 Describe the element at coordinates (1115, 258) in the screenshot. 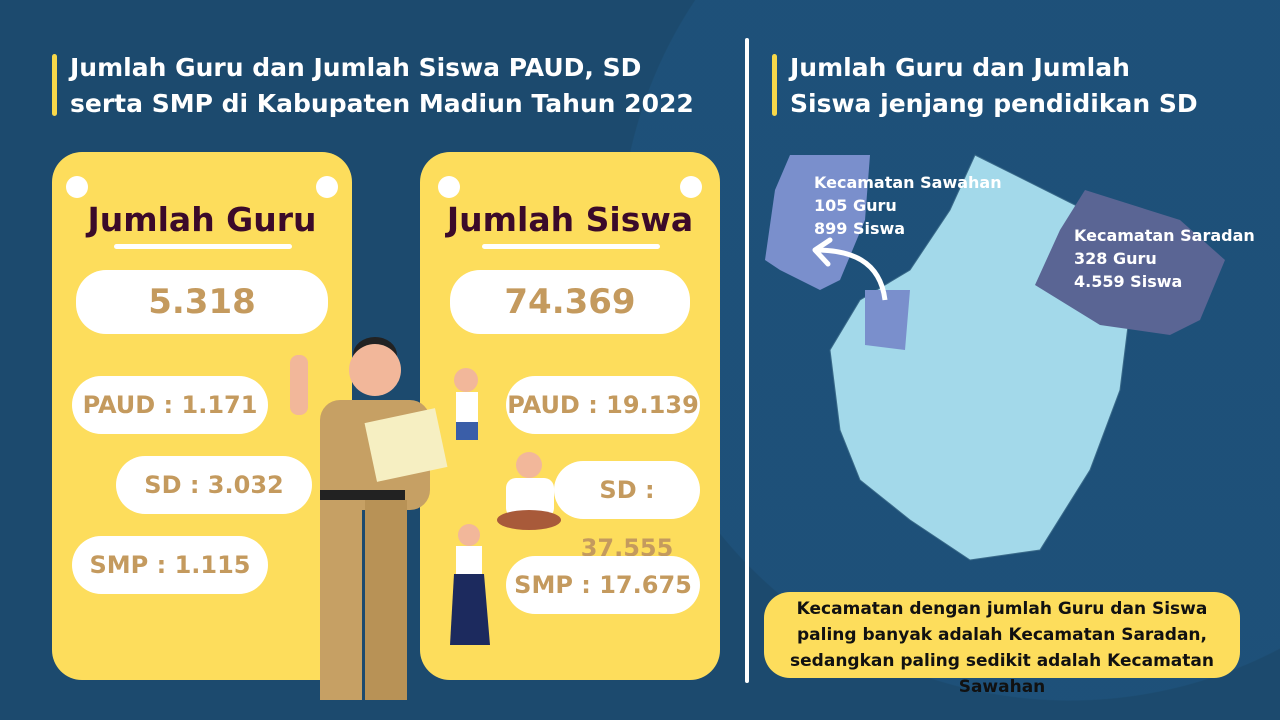

I see `saradan-guru: 328 Guru` at that location.